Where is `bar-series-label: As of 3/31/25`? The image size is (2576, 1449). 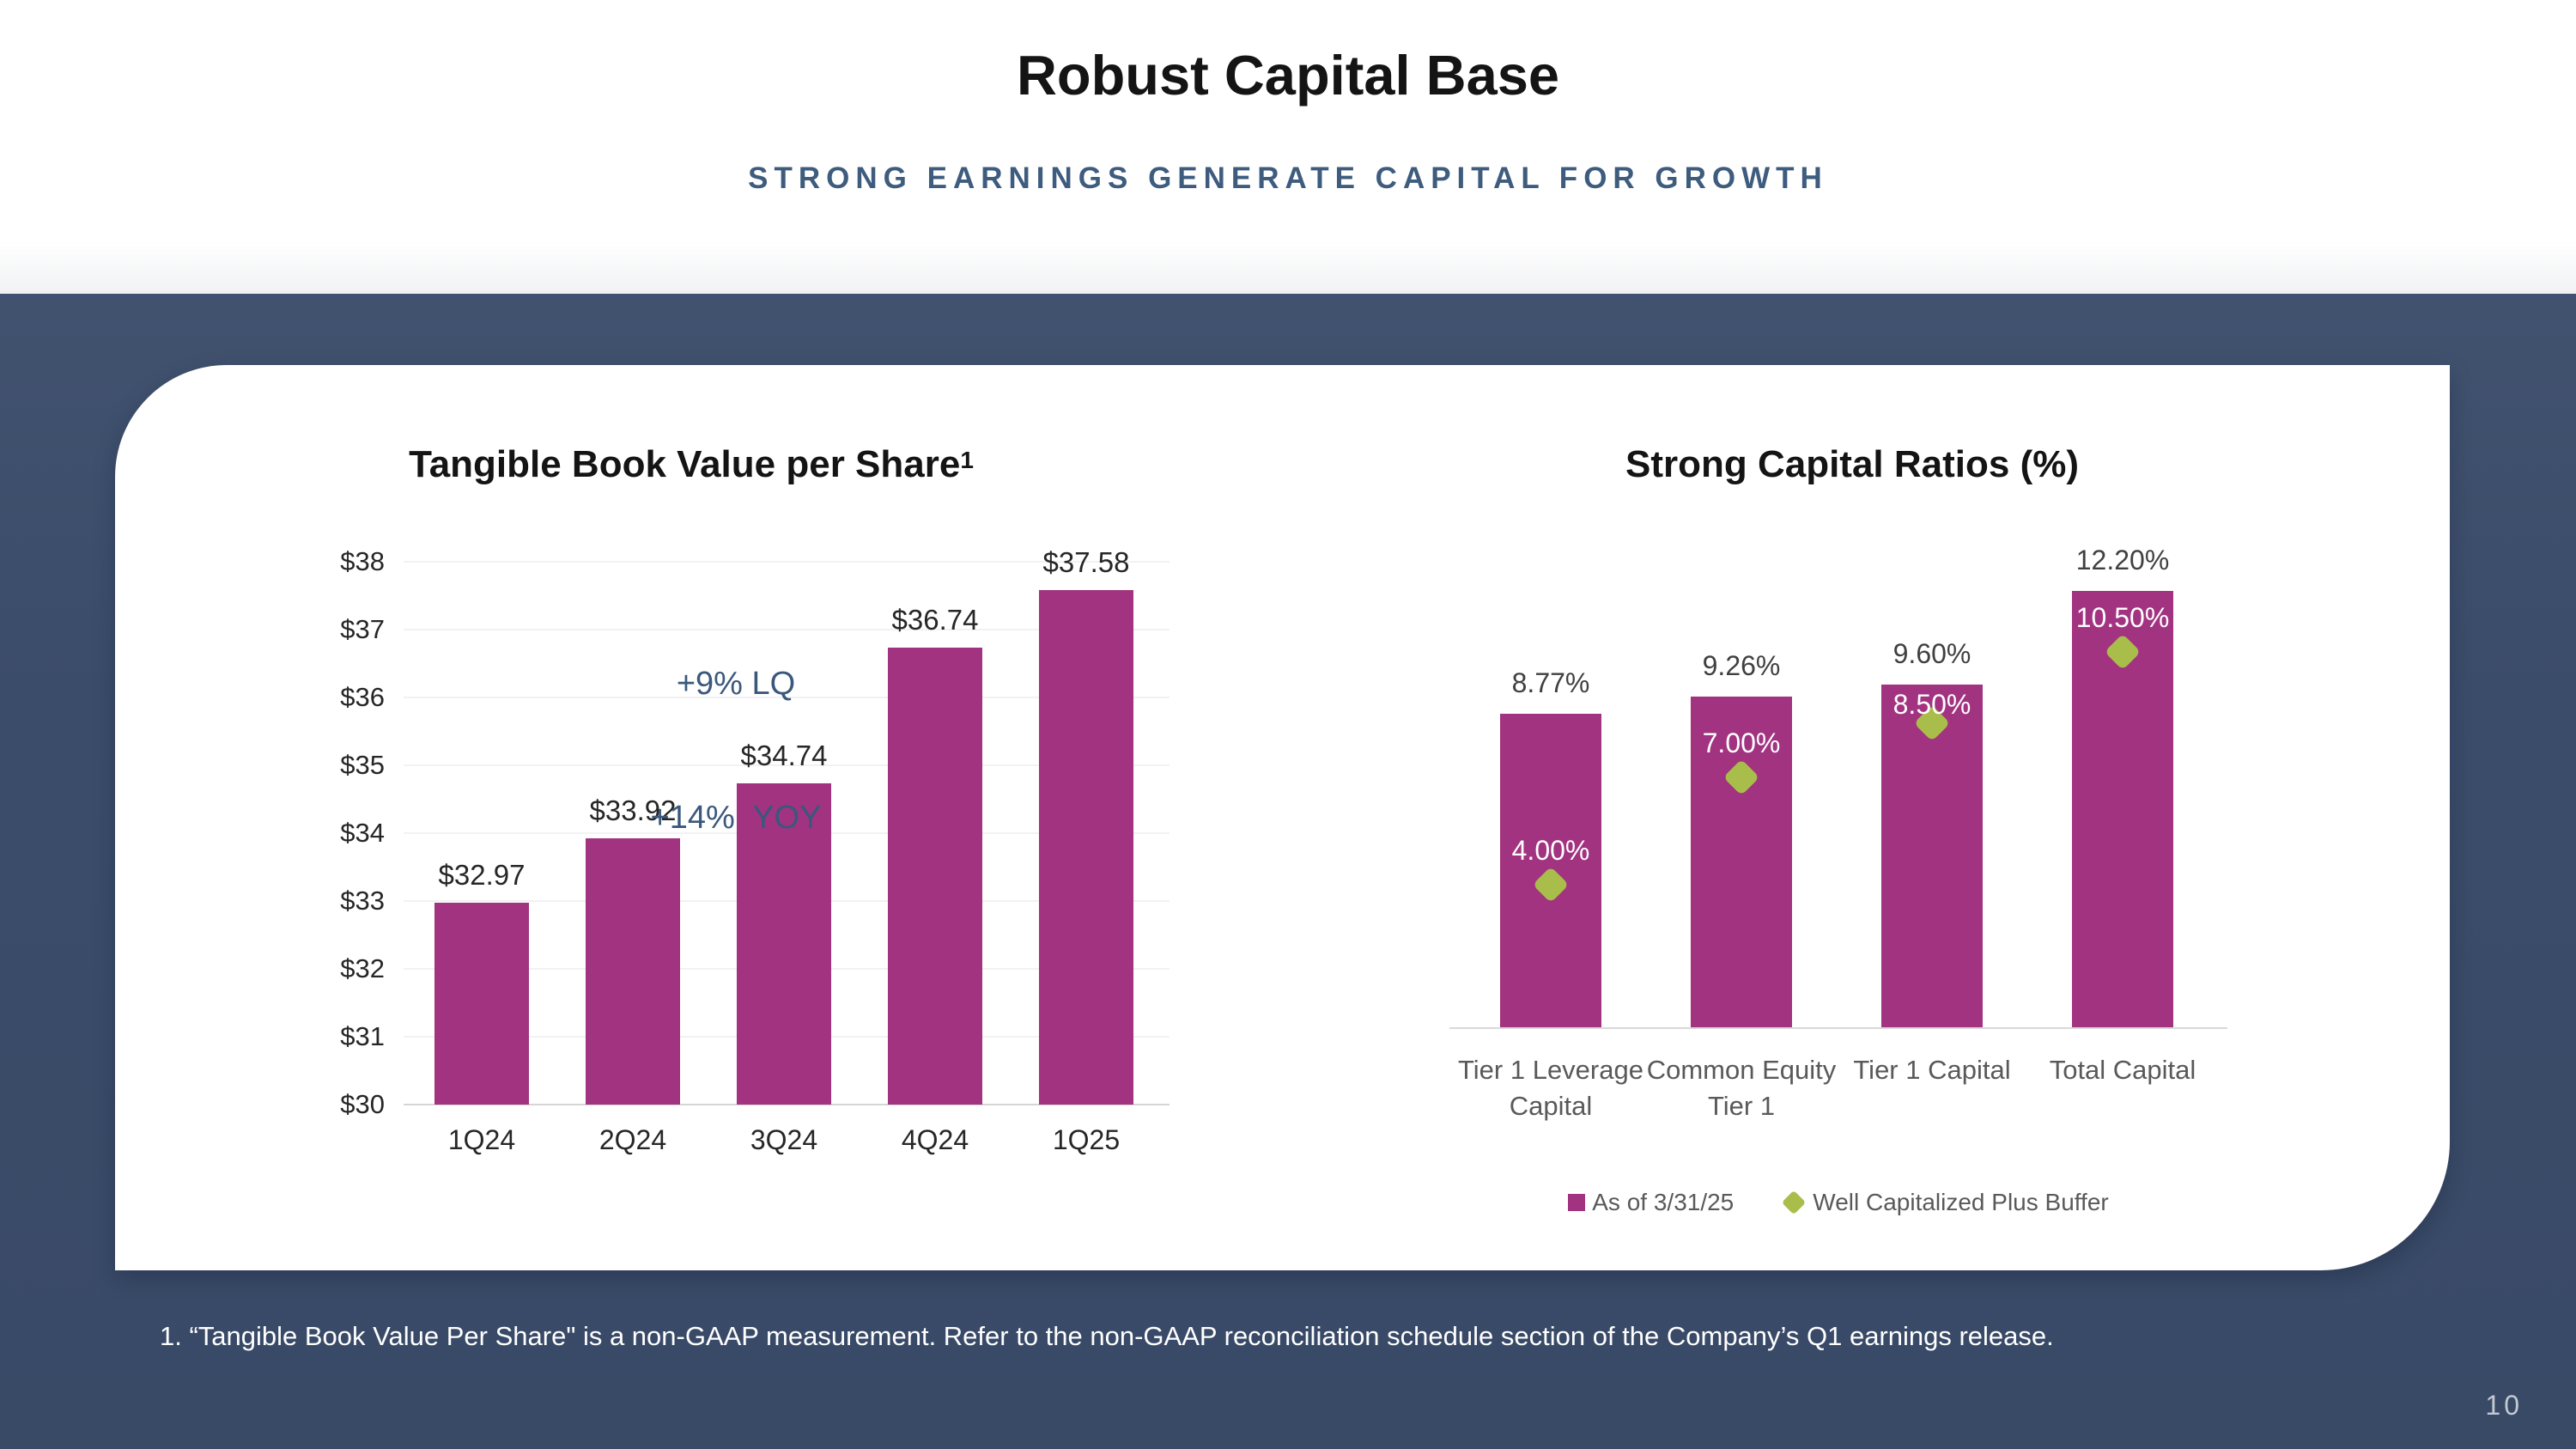
bar-series-label: As of 3/31/25 is located at coordinates (1664, 1202).